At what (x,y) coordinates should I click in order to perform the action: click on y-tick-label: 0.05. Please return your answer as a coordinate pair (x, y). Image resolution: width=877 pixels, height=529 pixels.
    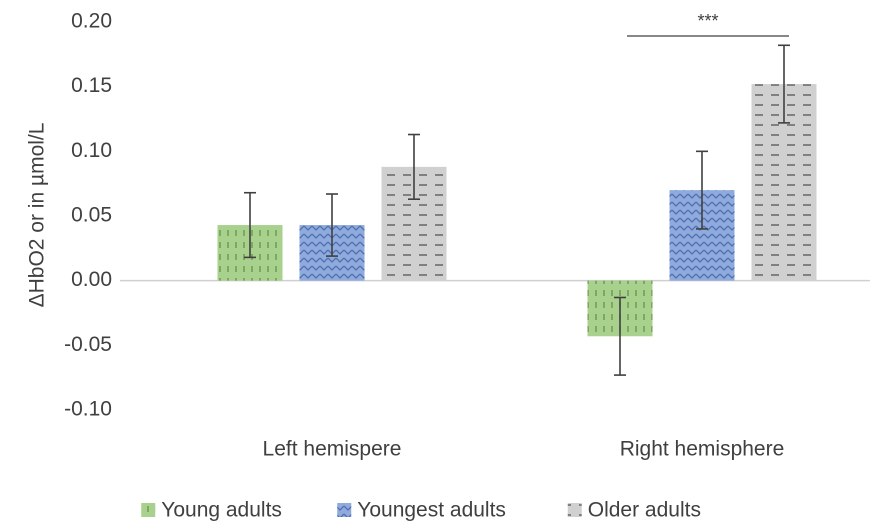
    Looking at the image, I should click on (91, 215).